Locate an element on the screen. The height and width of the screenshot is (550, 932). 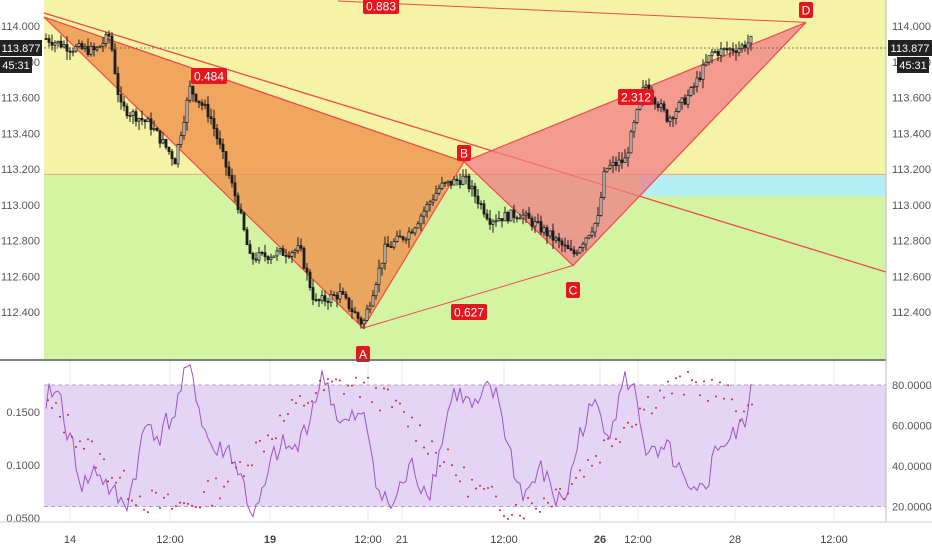
point-label-b: B is located at coordinates (464, 153).